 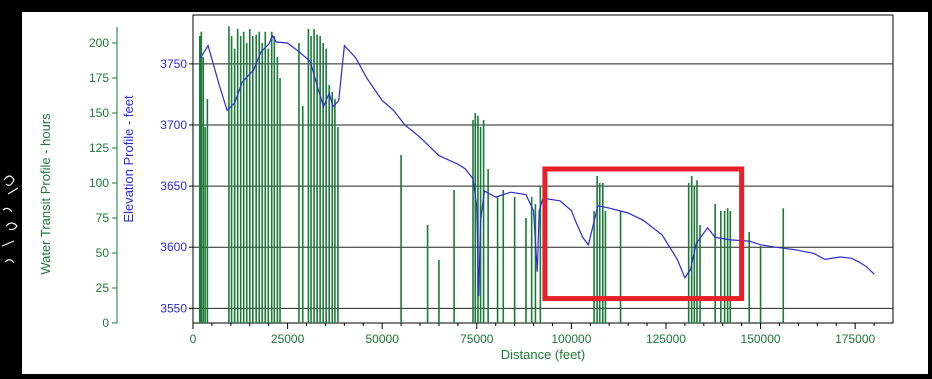 I want to click on margin-handwriting, so click(x=10, y=219).